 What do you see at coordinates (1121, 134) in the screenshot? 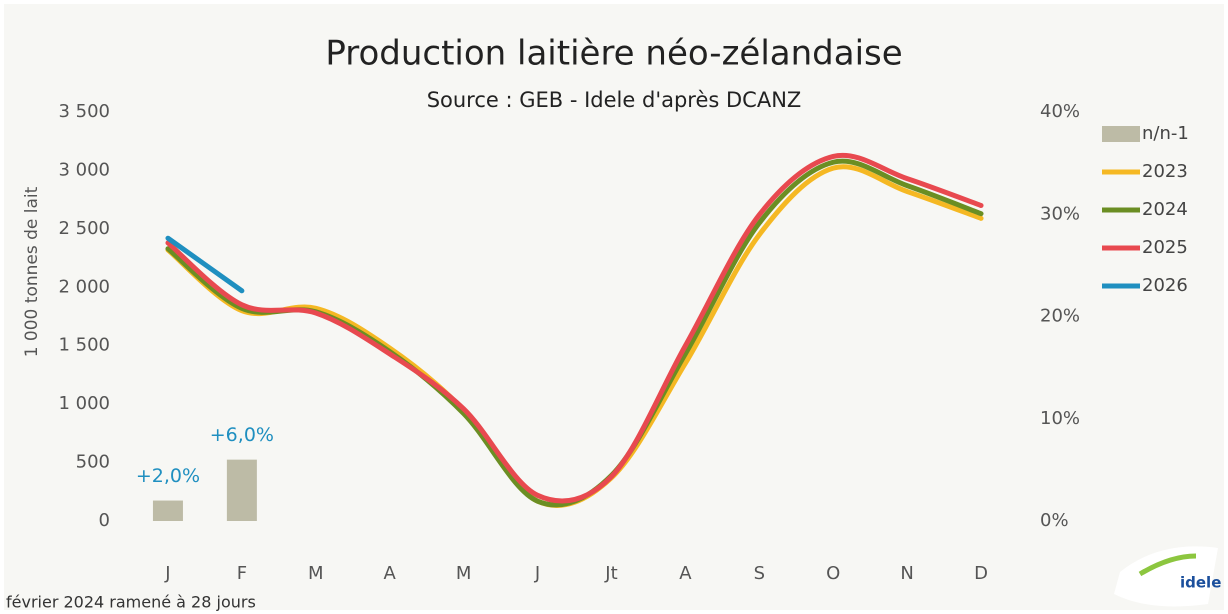
I see `legend-swatch` at bounding box center [1121, 134].